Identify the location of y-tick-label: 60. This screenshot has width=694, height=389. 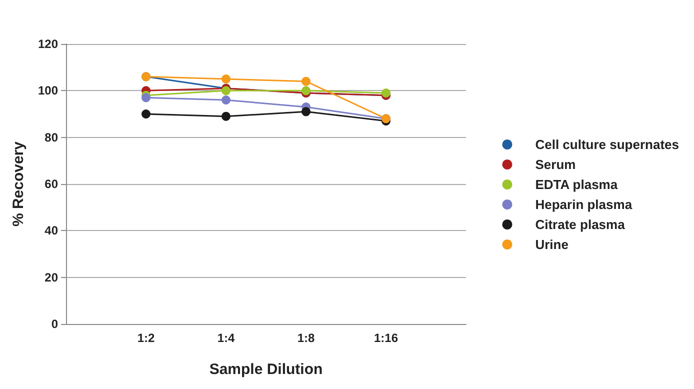
(51, 184).